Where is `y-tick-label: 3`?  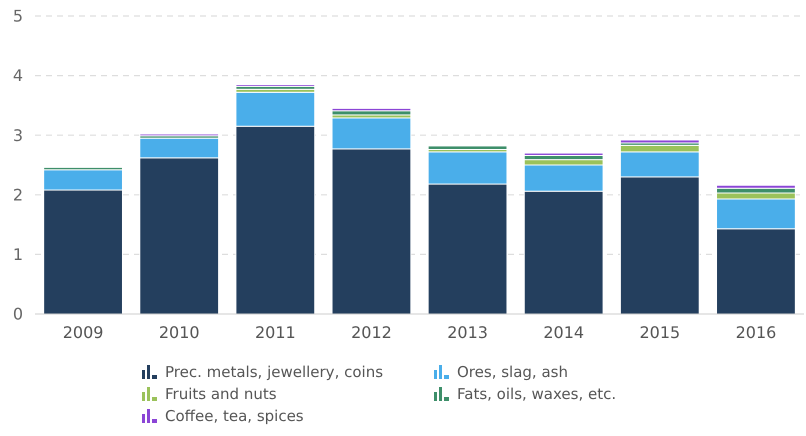
y-tick-label: 3 is located at coordinates (18, 135).